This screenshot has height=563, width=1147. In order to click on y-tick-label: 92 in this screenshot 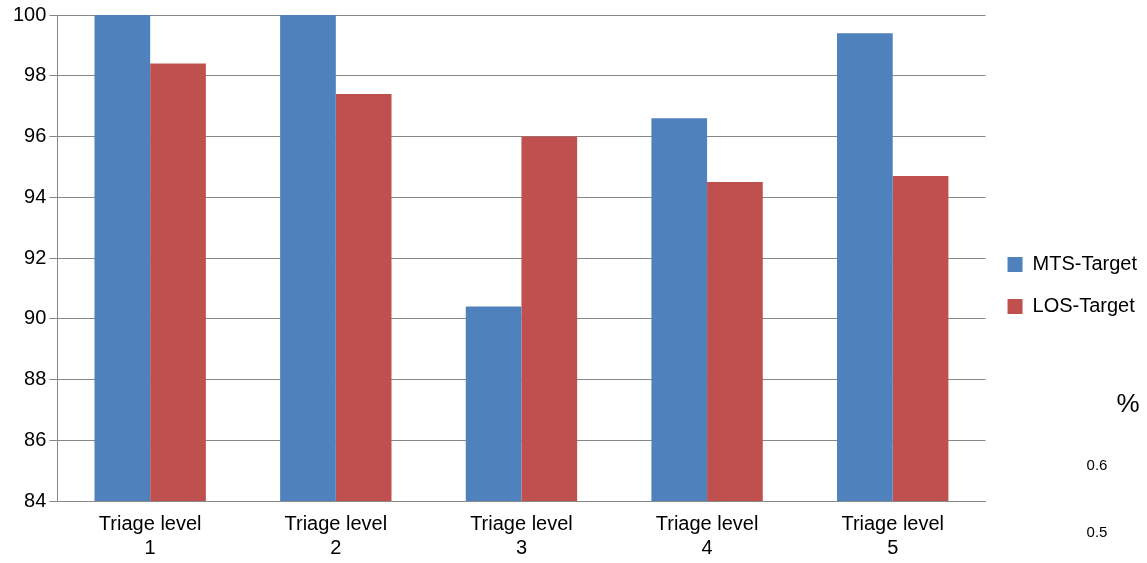, I will do `click(35, 256)`.